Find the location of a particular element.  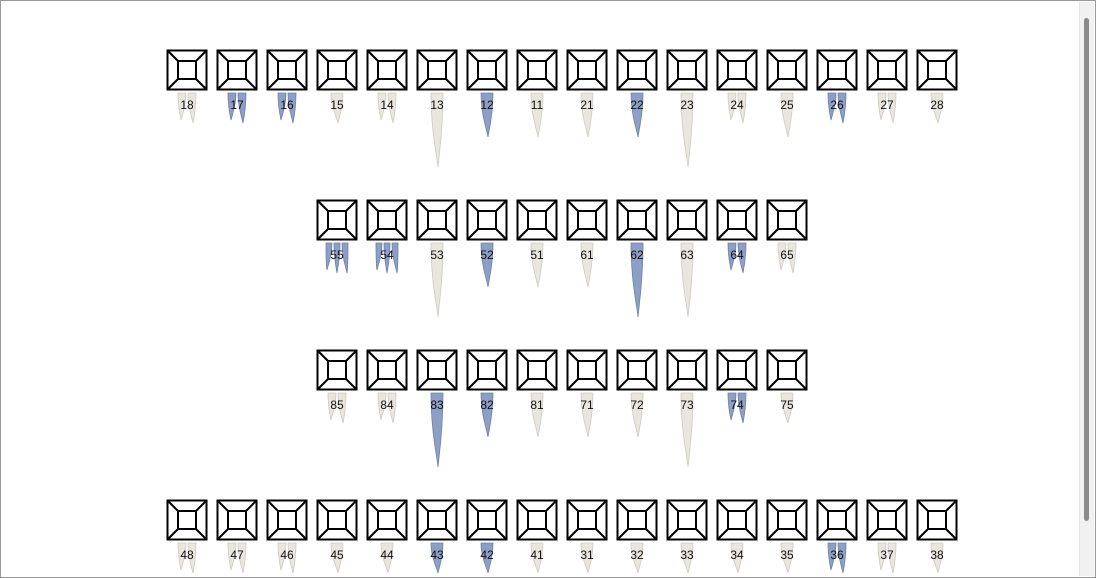

tooth-14: 14 is located at coordinates (387, 114).